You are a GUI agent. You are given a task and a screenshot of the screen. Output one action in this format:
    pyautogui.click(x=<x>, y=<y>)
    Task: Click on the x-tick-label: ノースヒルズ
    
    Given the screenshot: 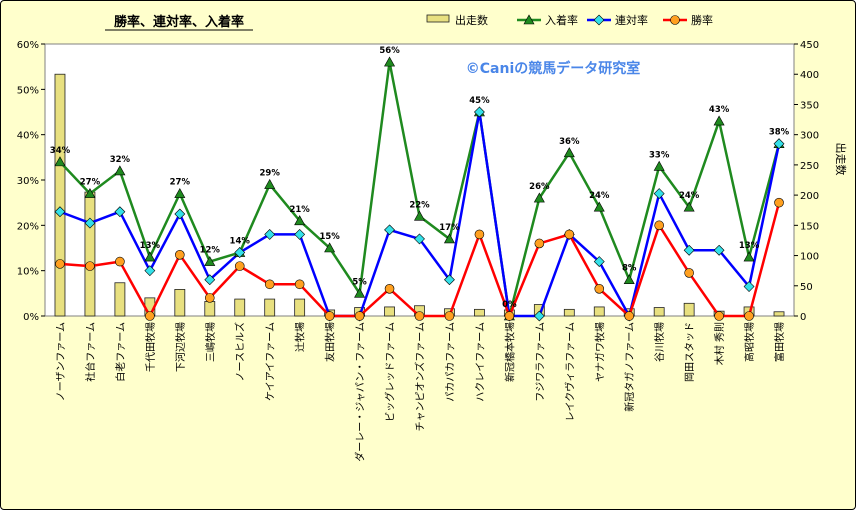 What is the action you would take?
    pyautogui.click(x=240, y=352)
    